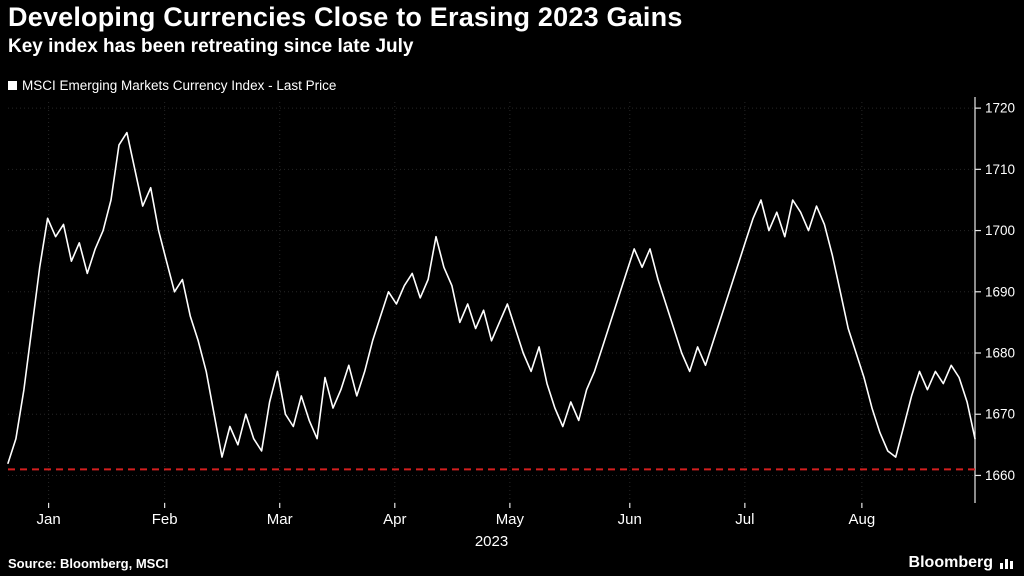  What do you see at coordinates (1000, 291) in the screenshot?
I see `svg-text: 1690` at bounding box center [1000, 291].